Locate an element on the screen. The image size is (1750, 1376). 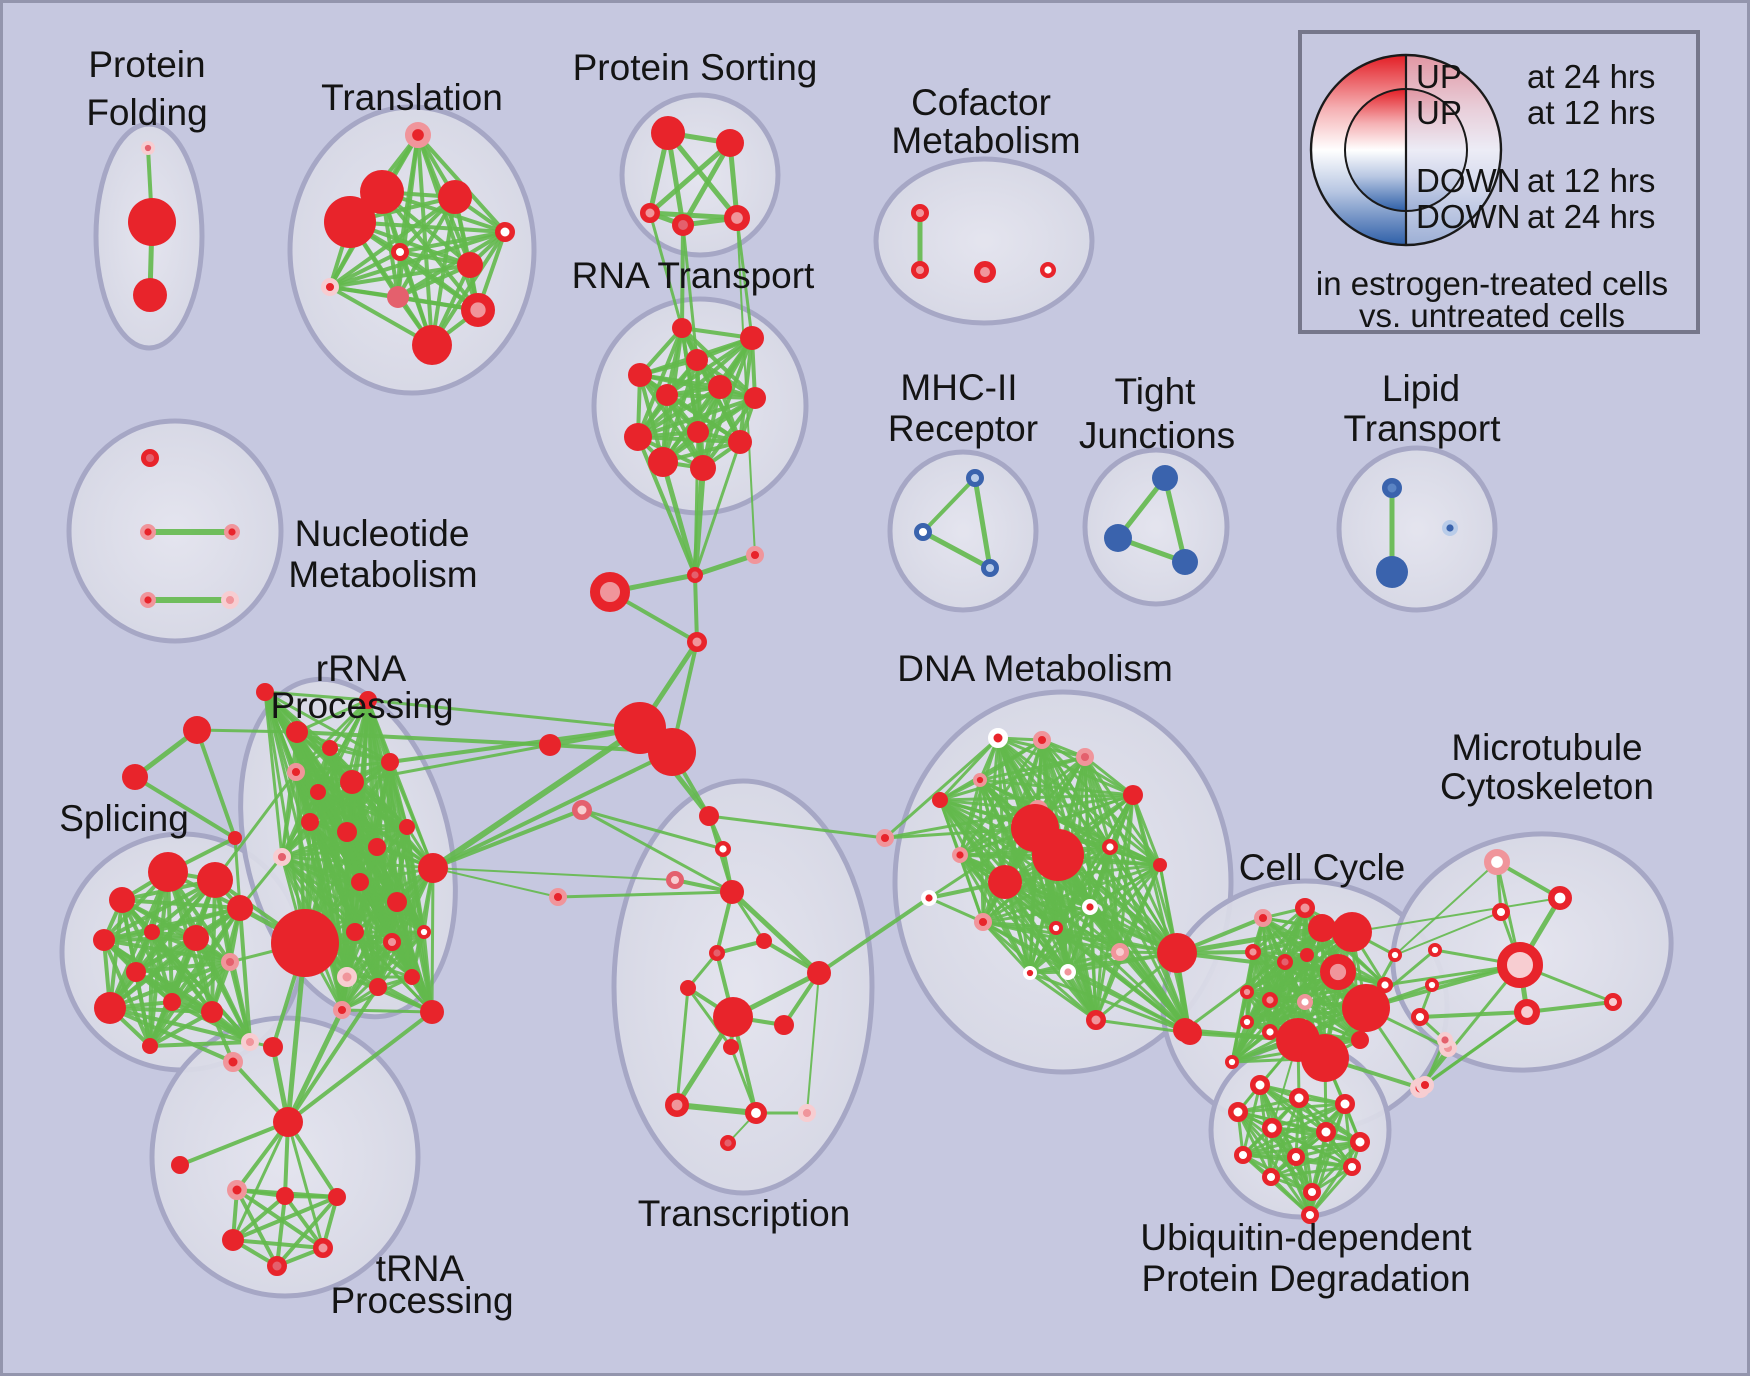
cluster-label: Splicing is located at coordinates (124, 818).